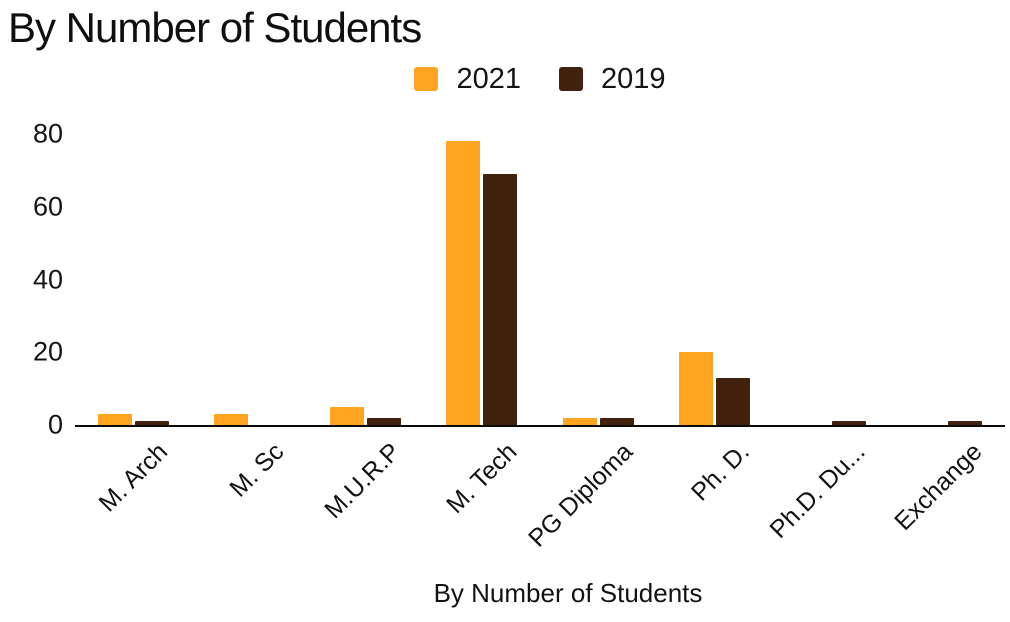  I want to click on legend-item-2021: 2021, so click(467, 78).